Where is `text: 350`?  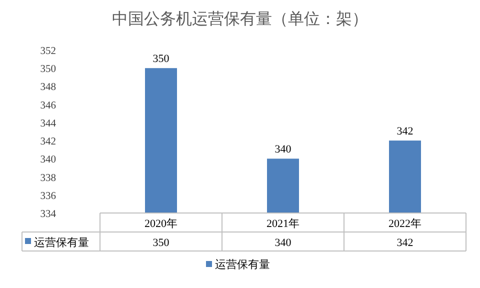 text: 350 is located at coordinates (161, 59).